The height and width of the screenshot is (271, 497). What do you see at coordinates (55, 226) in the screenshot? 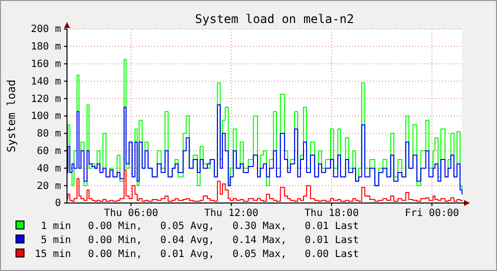
I see `legend-label: 1 min` at bounding box center [55, 226].